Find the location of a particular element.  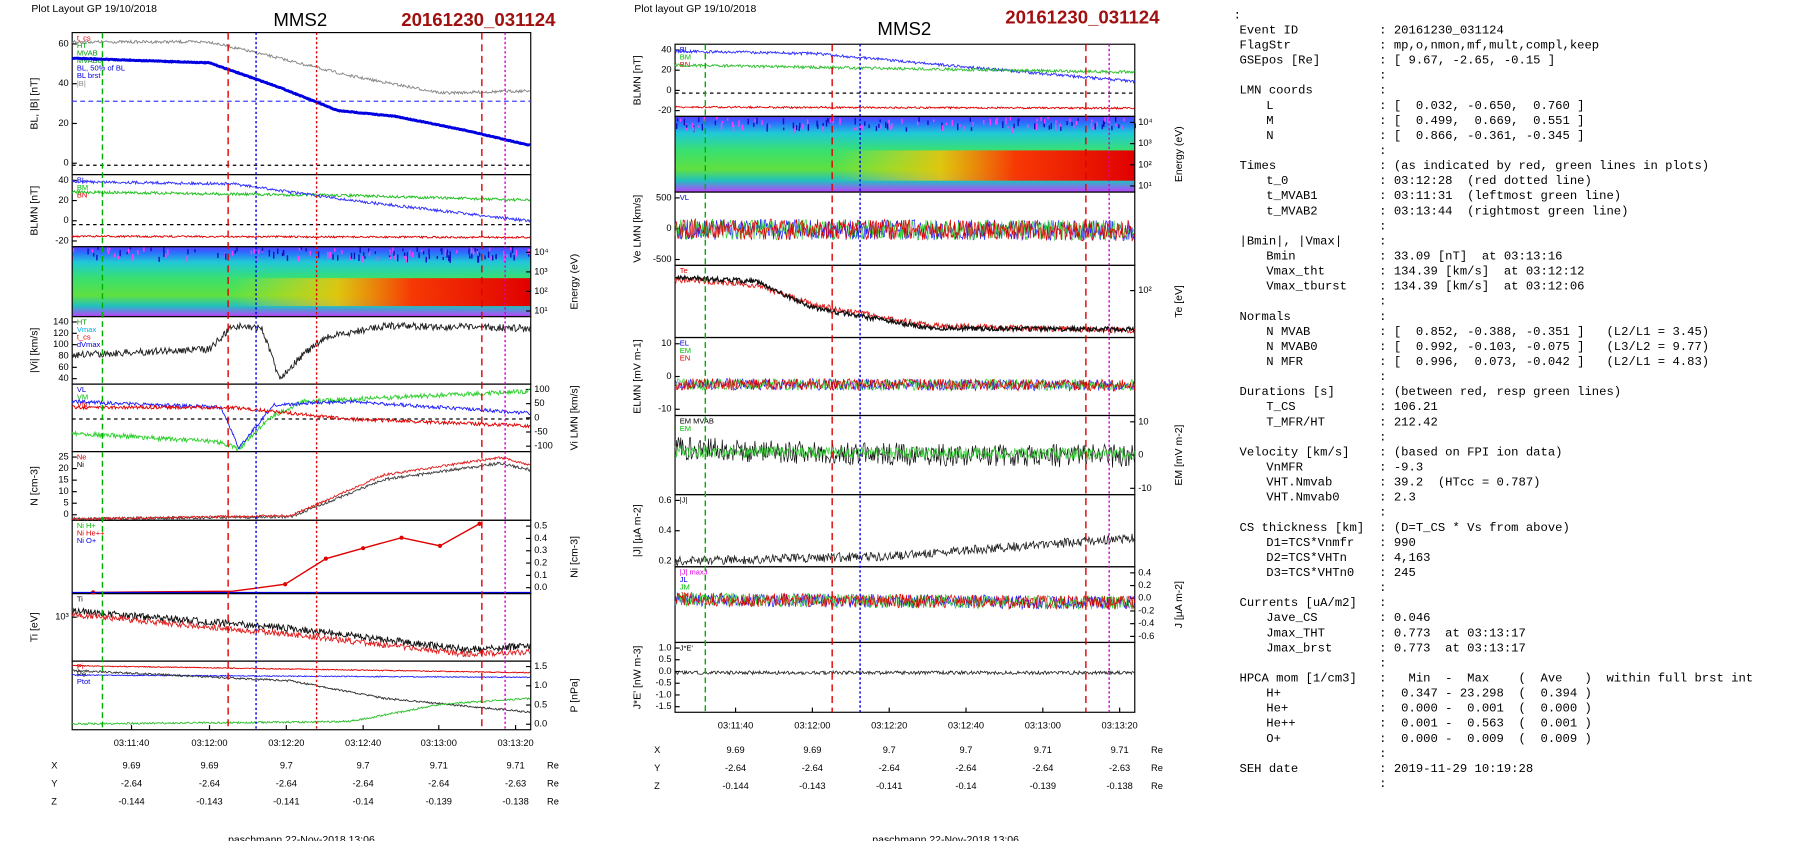

legend-entry: EM MVAB is located at coordinates (697, 420).